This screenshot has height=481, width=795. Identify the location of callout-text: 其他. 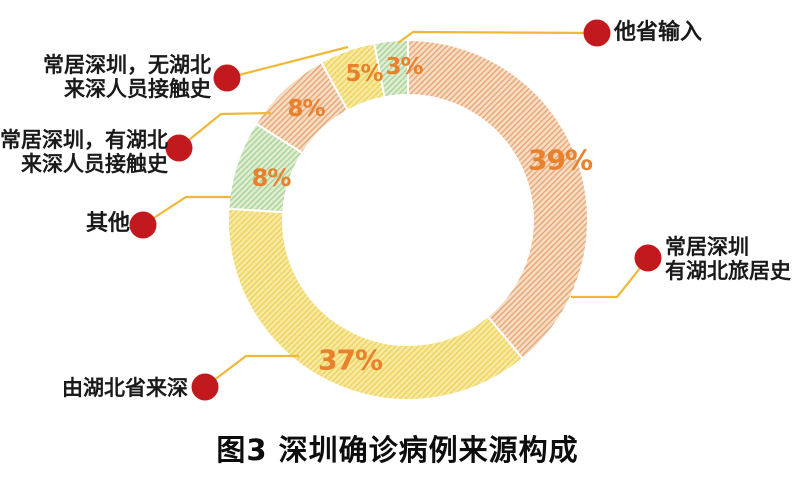
(107, 223).